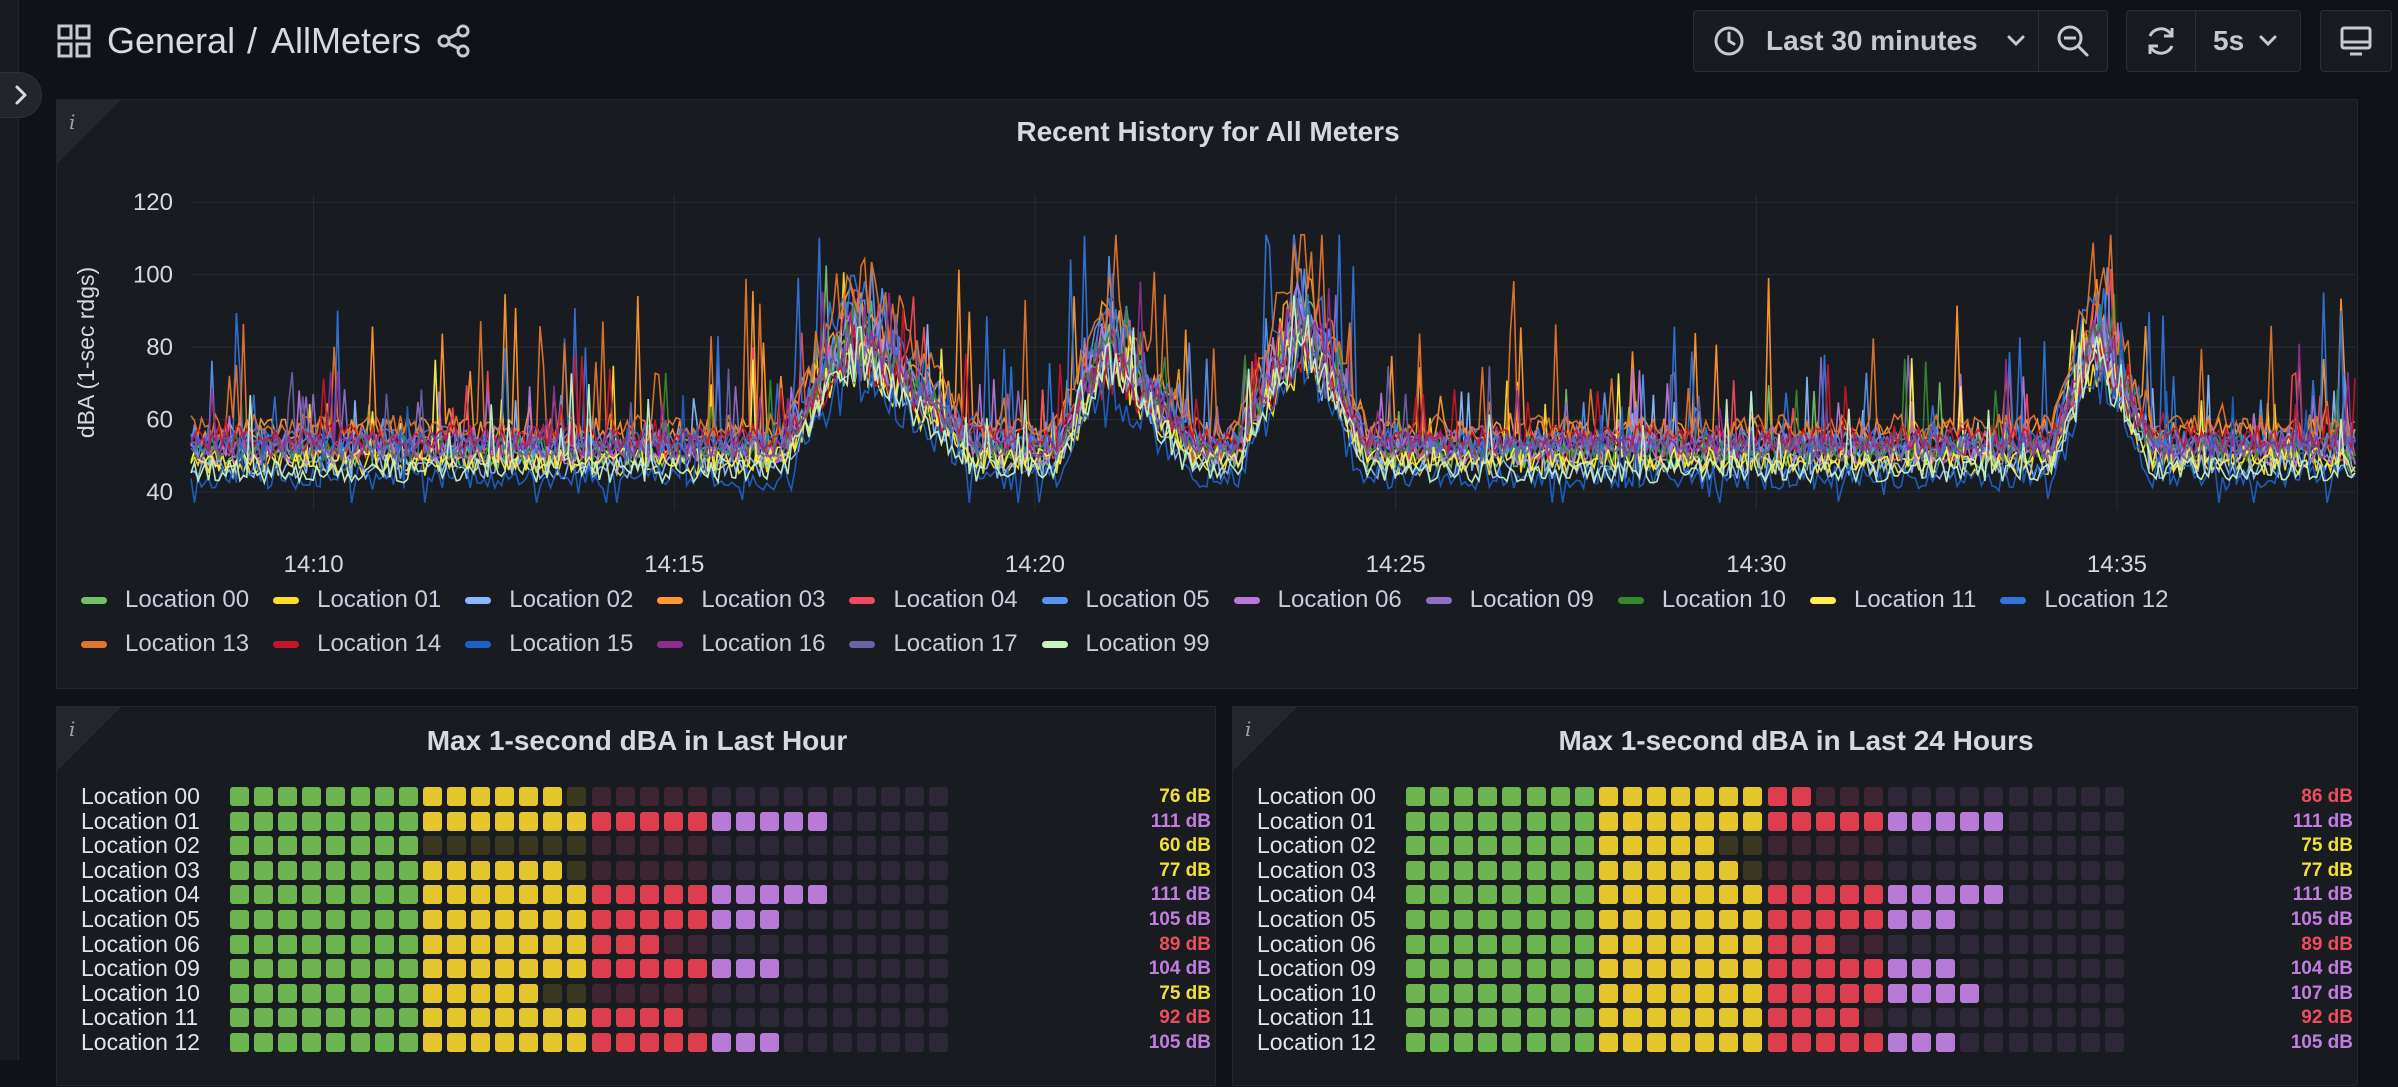 The height and width of the screenshot is (1087, 2398). I want to click on y-tick-label: 100, so click(153, 275).